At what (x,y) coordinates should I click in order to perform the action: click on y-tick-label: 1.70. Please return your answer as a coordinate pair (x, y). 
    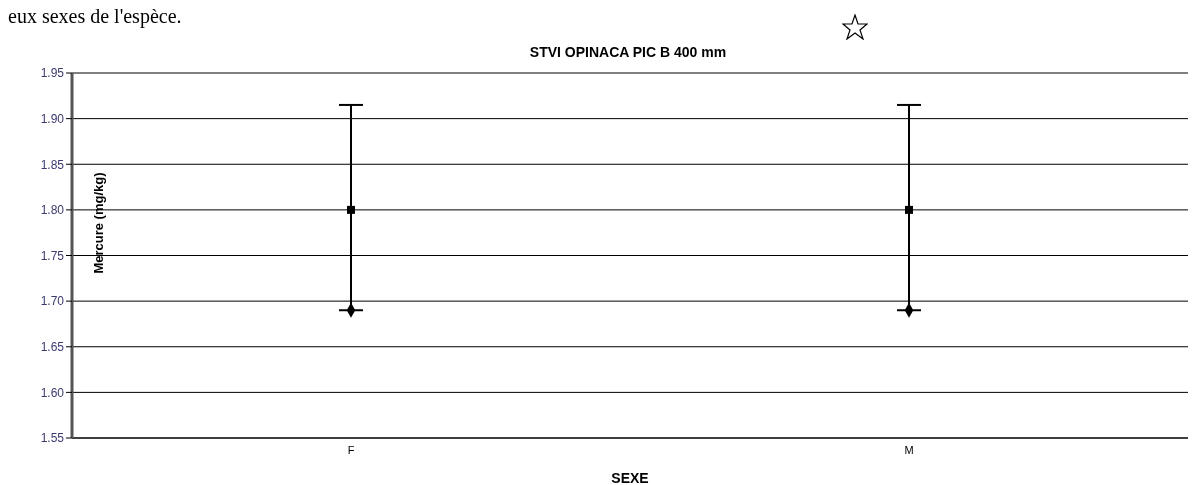
    Looking at the image, I should click on (52, 301).